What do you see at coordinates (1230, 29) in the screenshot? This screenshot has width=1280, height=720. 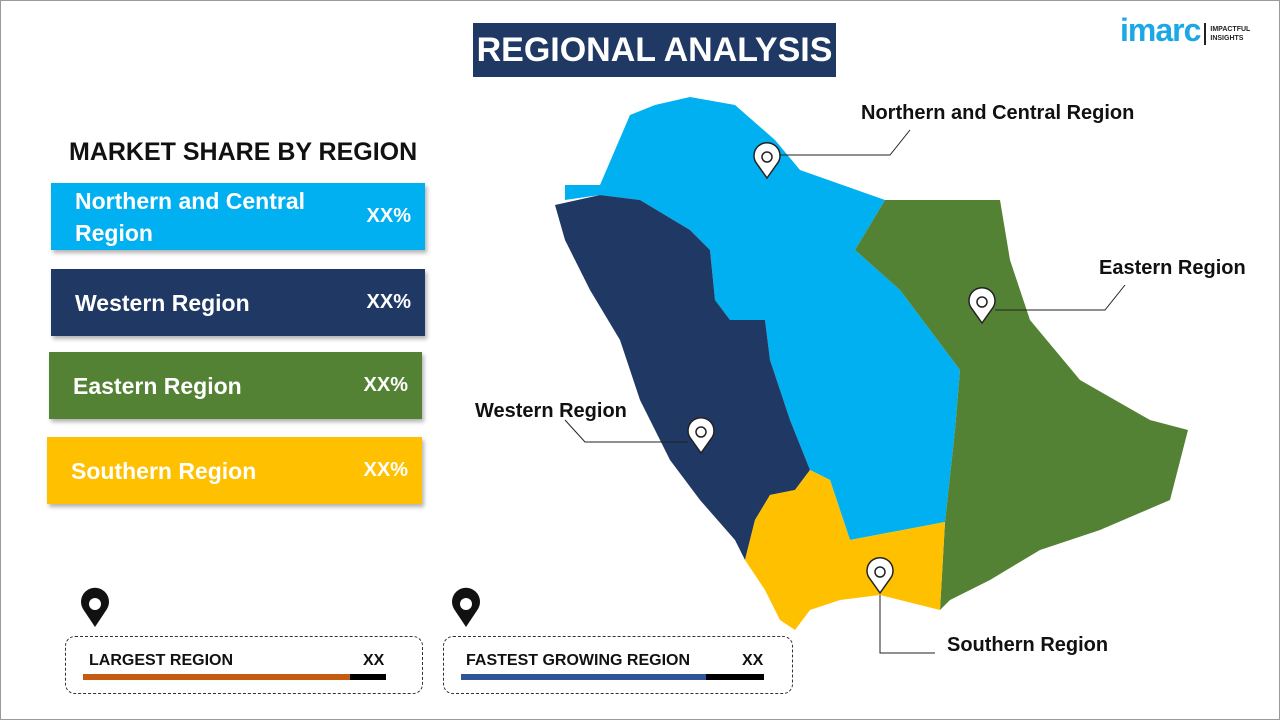 I see `logo-tagline: IMPACTFUL` at bounding box center [1230, 29].